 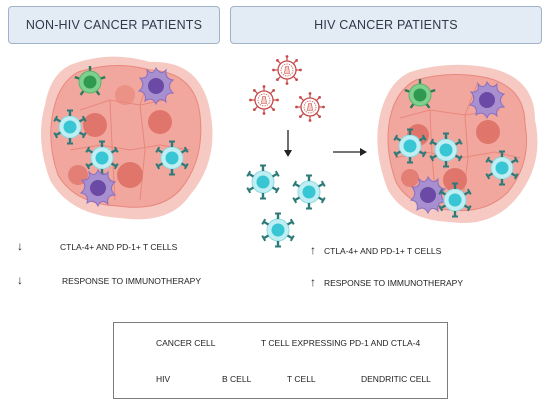 What do you see at coordinates (301, 379) in the screenshot?
I see `legend-t-cell-label: T CELL` at bounding box center [301, 379].